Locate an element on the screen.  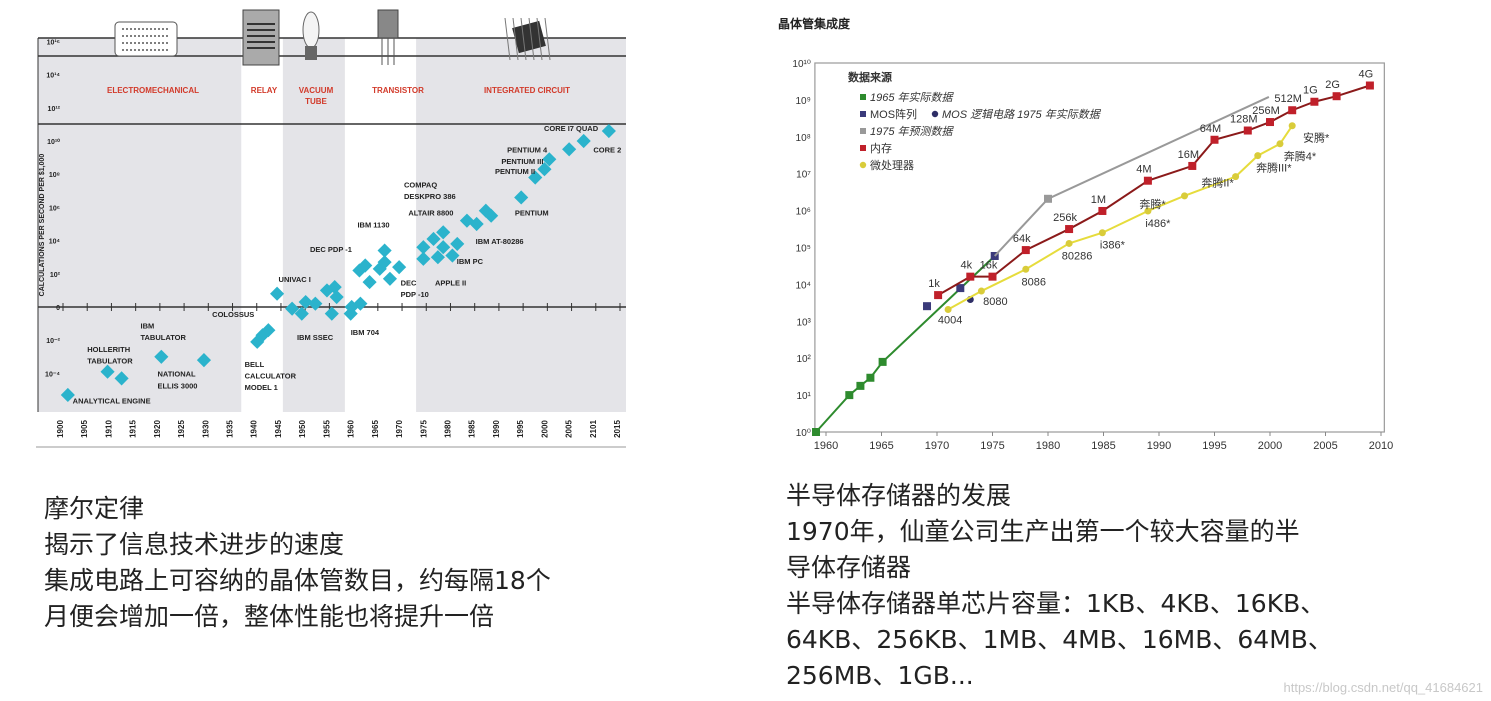
x-tick-label: 1900 is located at coordinates (60, 429).